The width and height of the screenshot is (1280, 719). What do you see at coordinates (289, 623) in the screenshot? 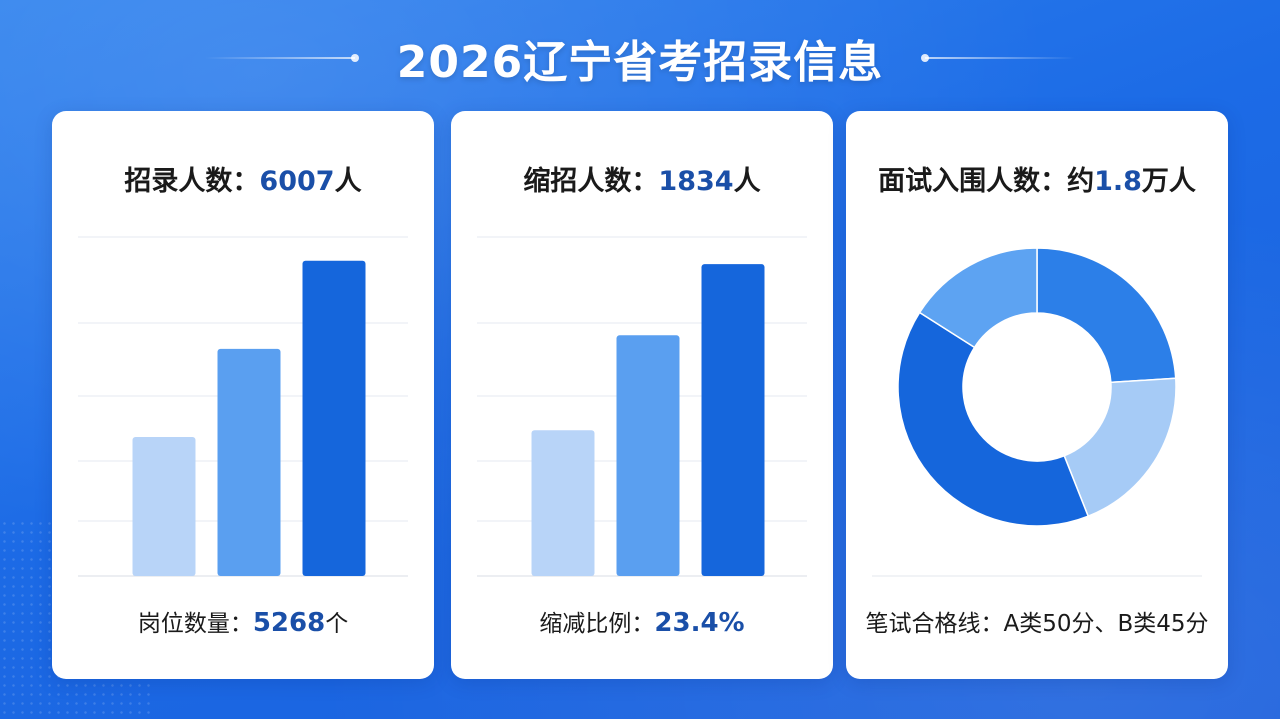
I see `positions-value: 5268` at bounding box center [289, 623].